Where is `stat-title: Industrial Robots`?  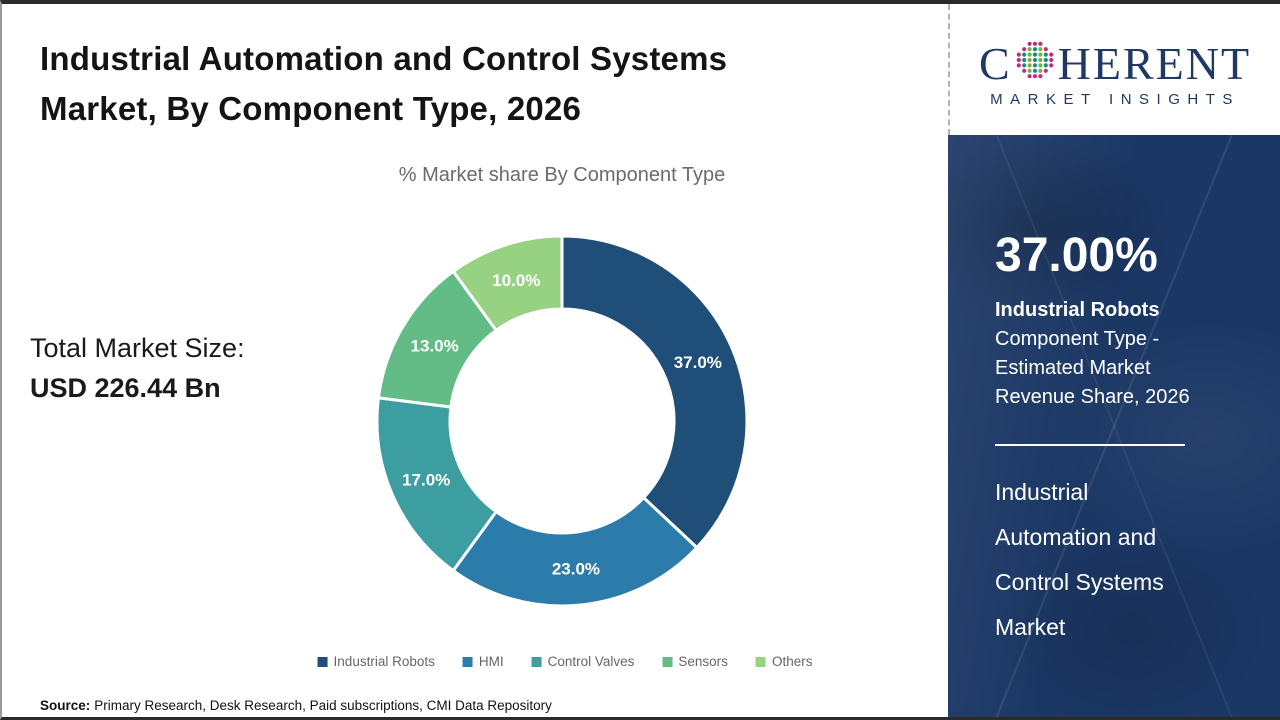
stat-title: Industrial Robots is located at coordinates (1077, 310).